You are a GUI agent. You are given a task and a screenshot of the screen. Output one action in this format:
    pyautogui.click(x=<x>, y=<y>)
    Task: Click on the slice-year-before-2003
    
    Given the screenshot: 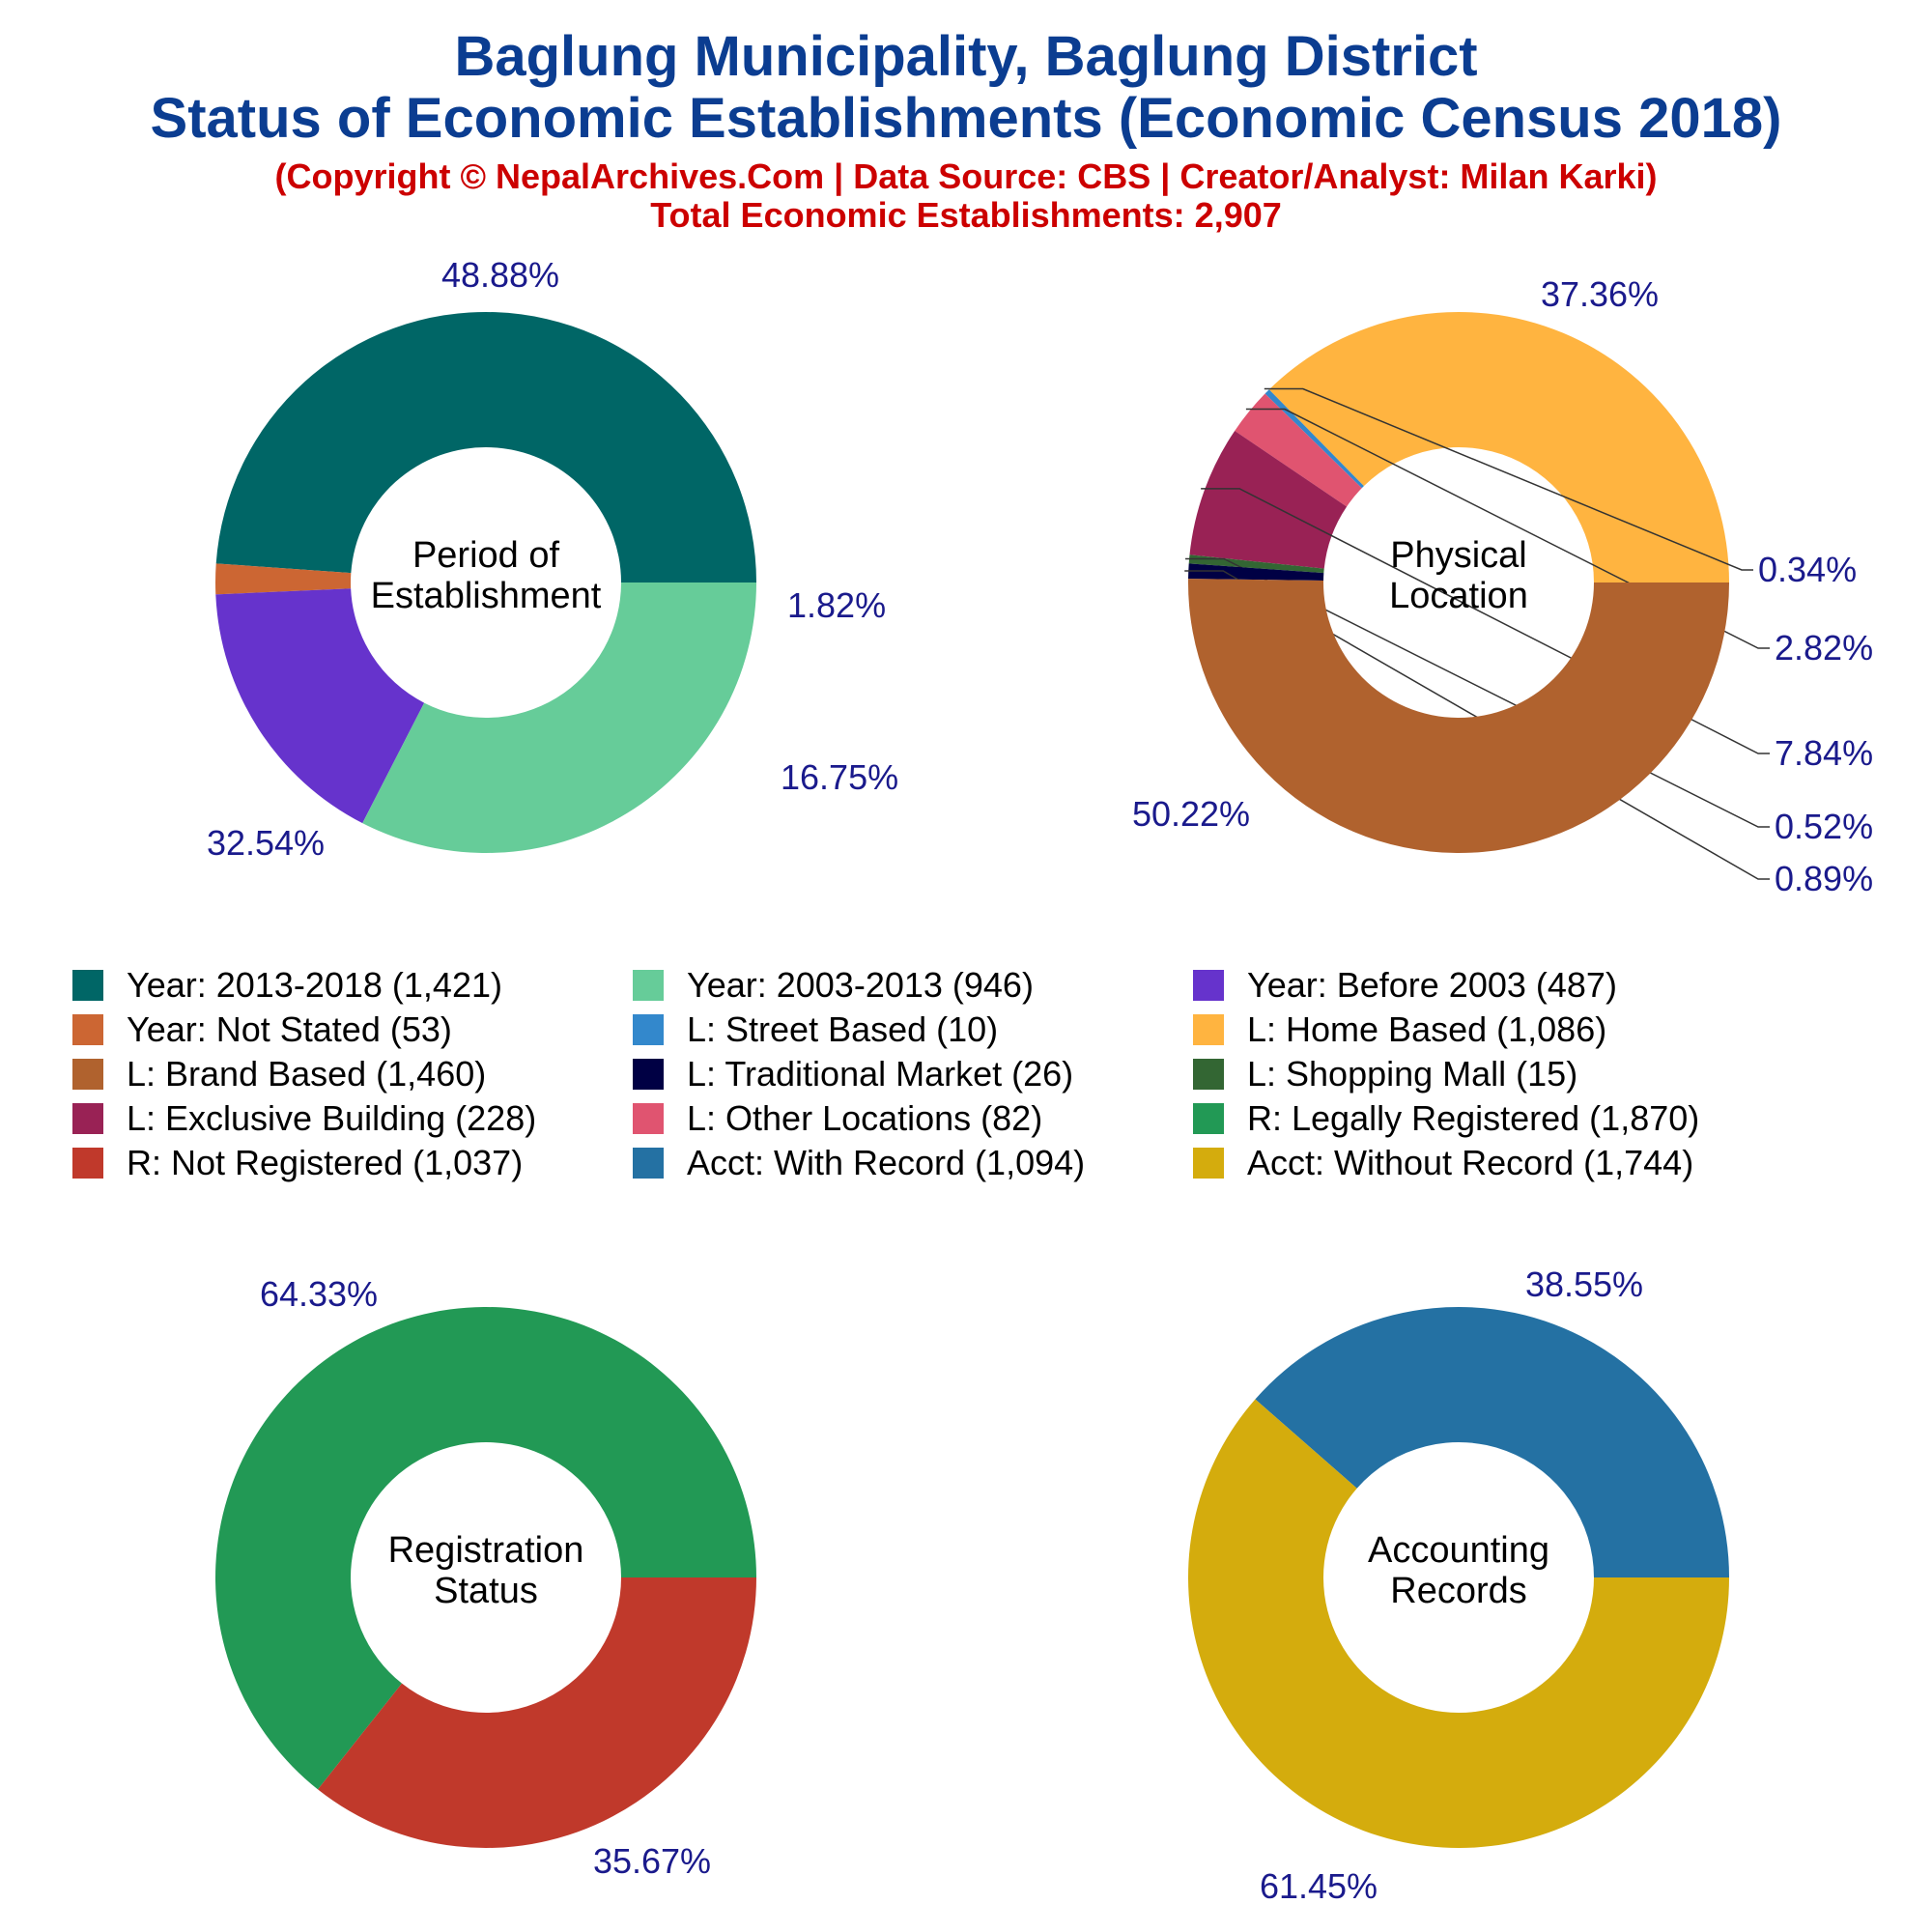 What is the action you would take?
    pyautogui.click(x=320, y=706)
    